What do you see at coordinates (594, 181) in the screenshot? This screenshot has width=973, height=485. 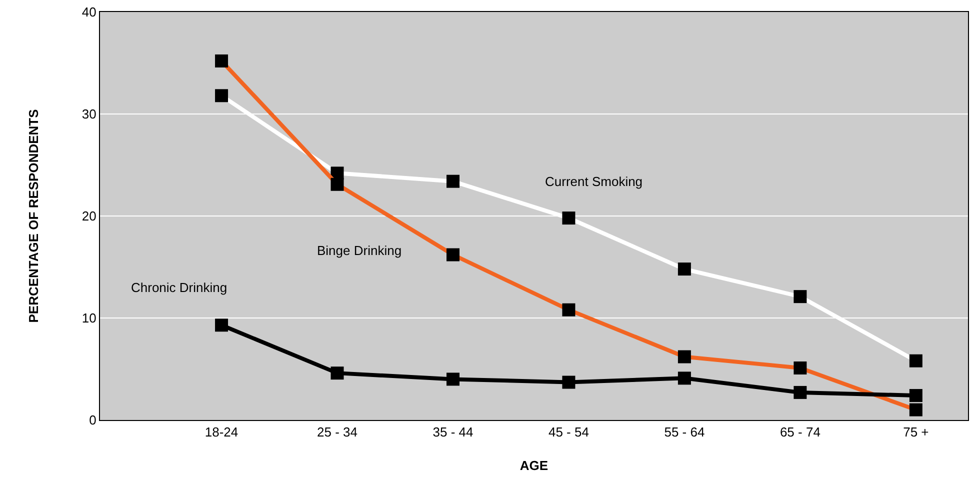 I see `series-label: Current Smoking` at bounding box center [594, 181].